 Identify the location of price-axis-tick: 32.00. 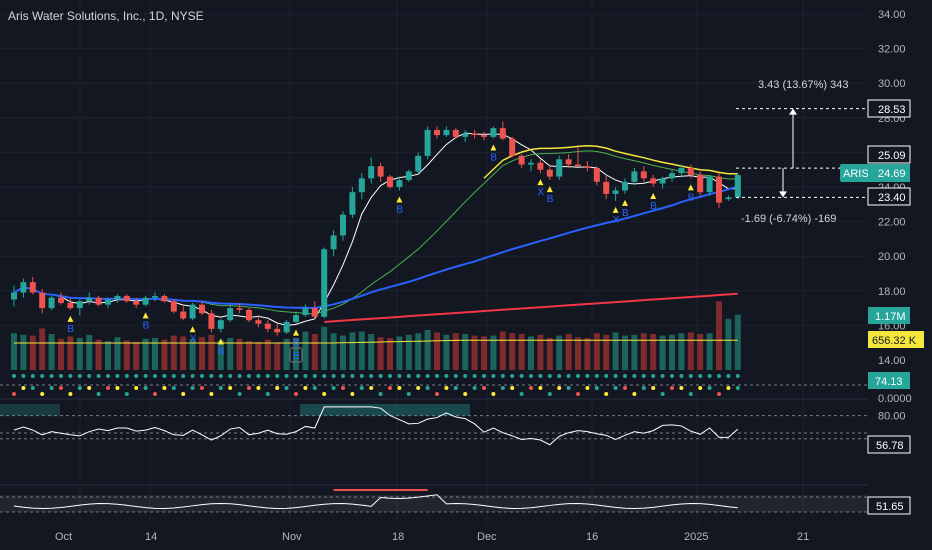
(892, 50).